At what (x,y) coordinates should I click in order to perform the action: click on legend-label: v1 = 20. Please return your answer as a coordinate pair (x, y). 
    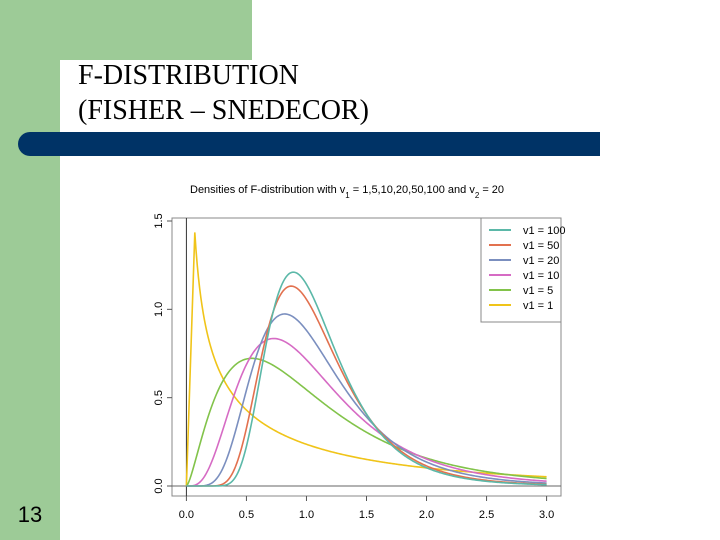
    Looking at the image, I should click on (541, 261).